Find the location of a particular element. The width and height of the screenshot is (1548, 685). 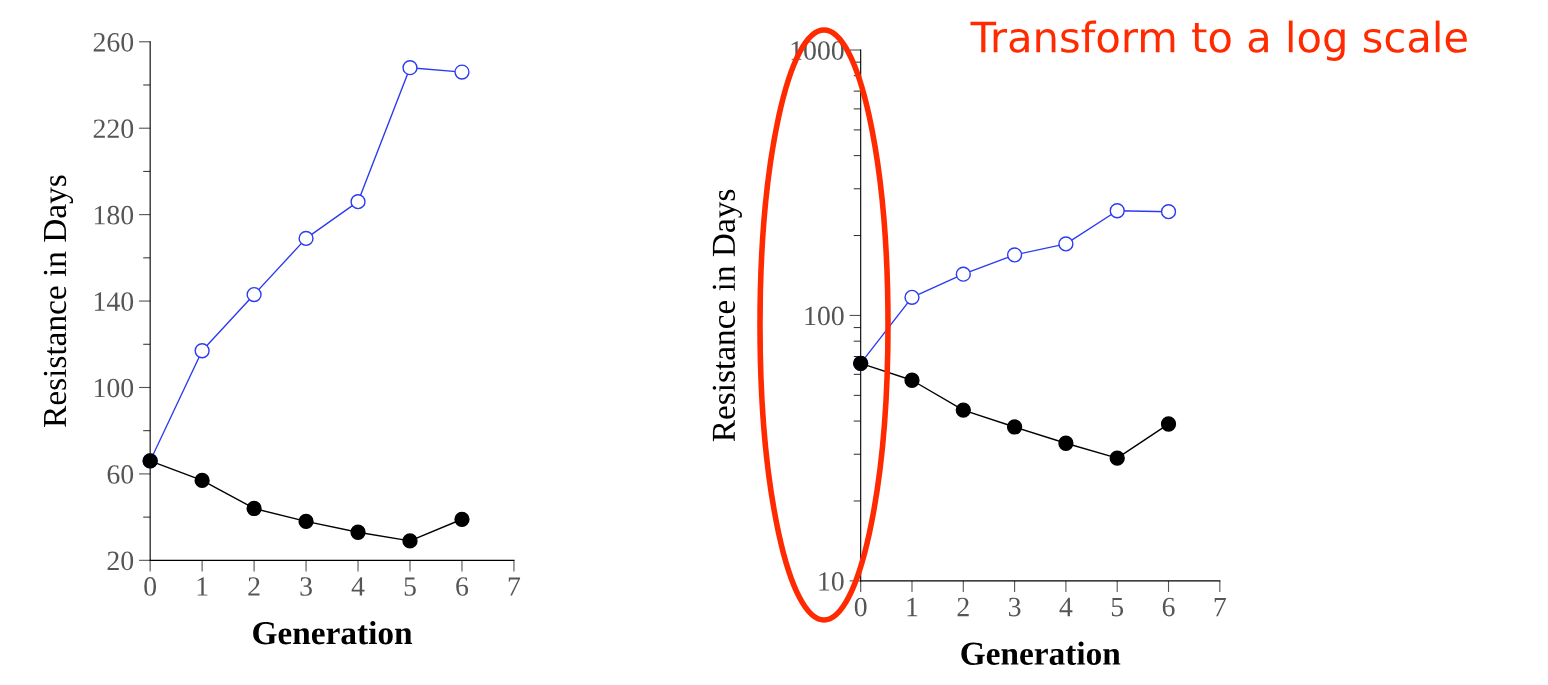

y-tick-label: 20 is located at coordinates (120, 561).